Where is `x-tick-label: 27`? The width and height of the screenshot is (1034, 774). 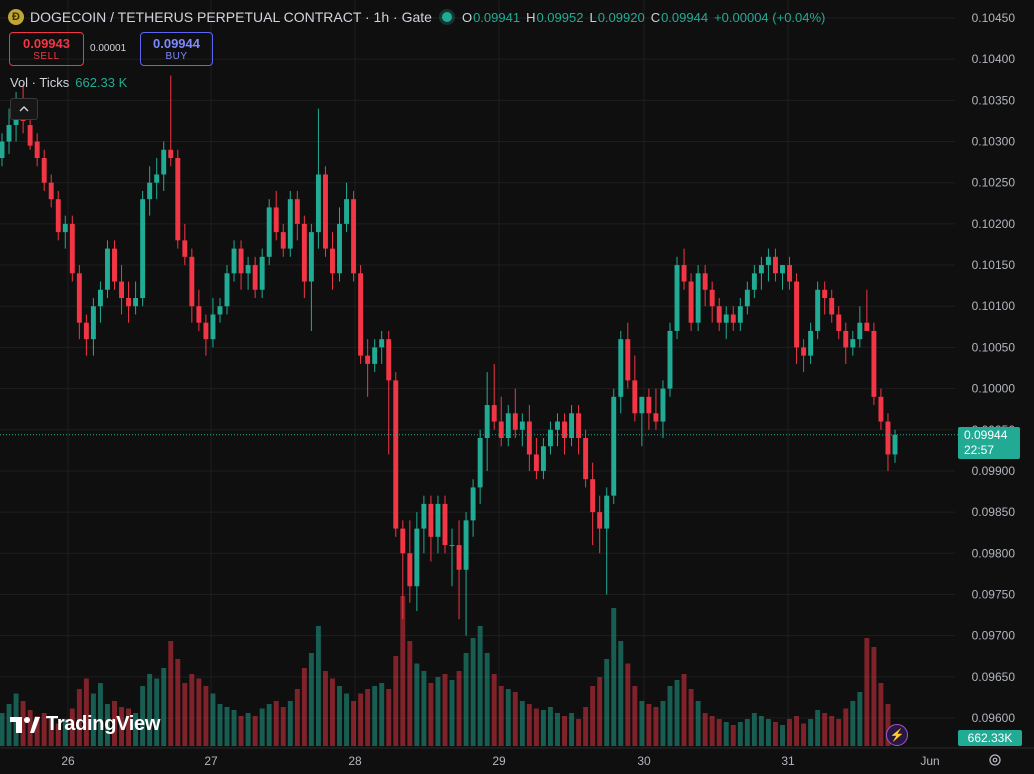 x-tick-label: 27 is located at coordinates (211, 761).